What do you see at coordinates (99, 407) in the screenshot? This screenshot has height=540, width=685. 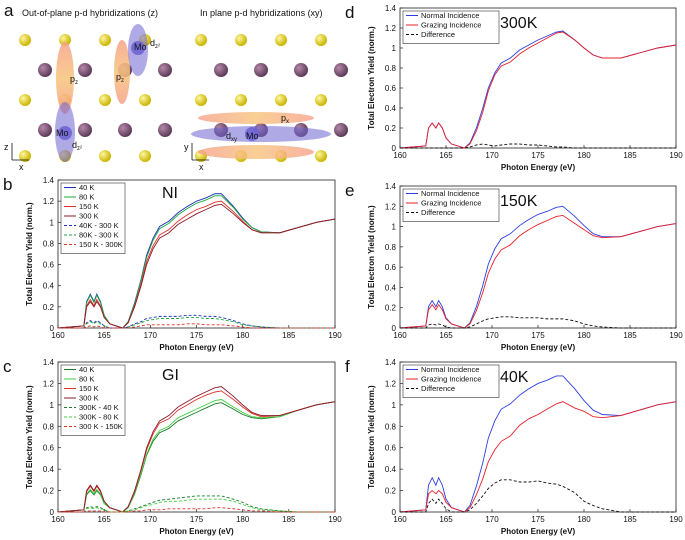 I see `legend-label: 300K - 40 K` at bounding box center [99, 407].